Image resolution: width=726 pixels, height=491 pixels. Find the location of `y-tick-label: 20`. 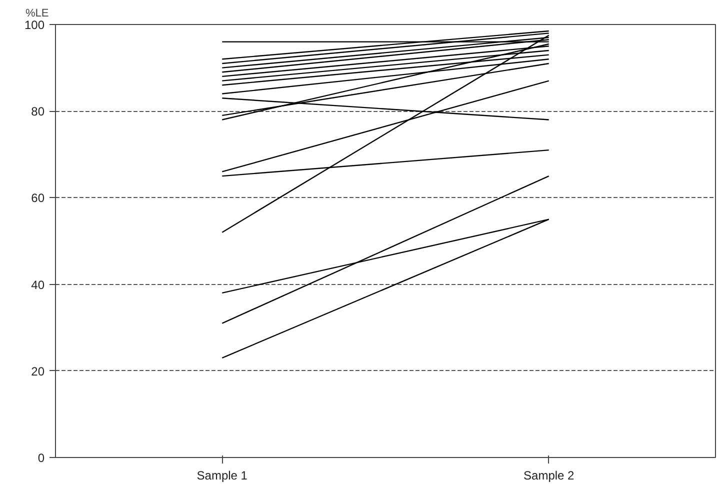

y-tick-label: 20 is located at coordinates (38, 371).